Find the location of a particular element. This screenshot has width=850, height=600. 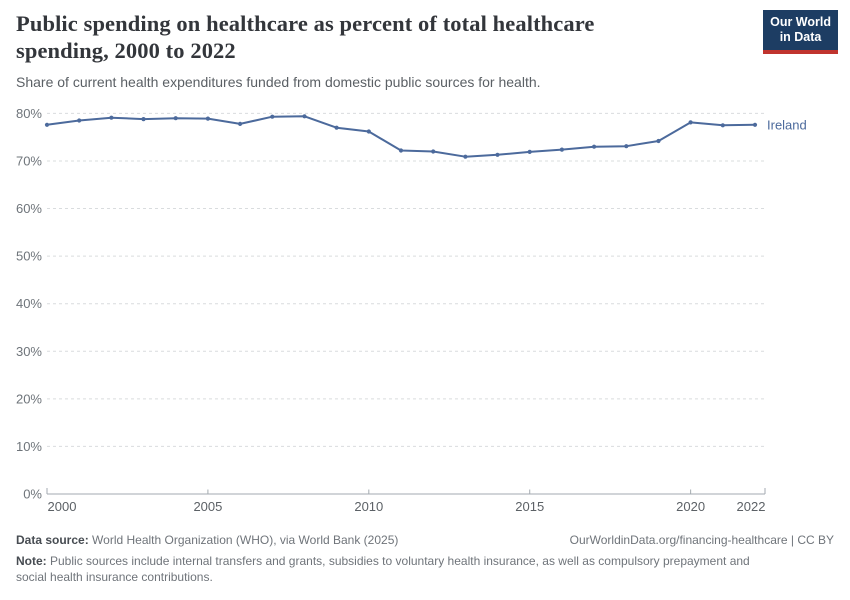

data-source-label: Data source: is located at coordinates (52, 540).